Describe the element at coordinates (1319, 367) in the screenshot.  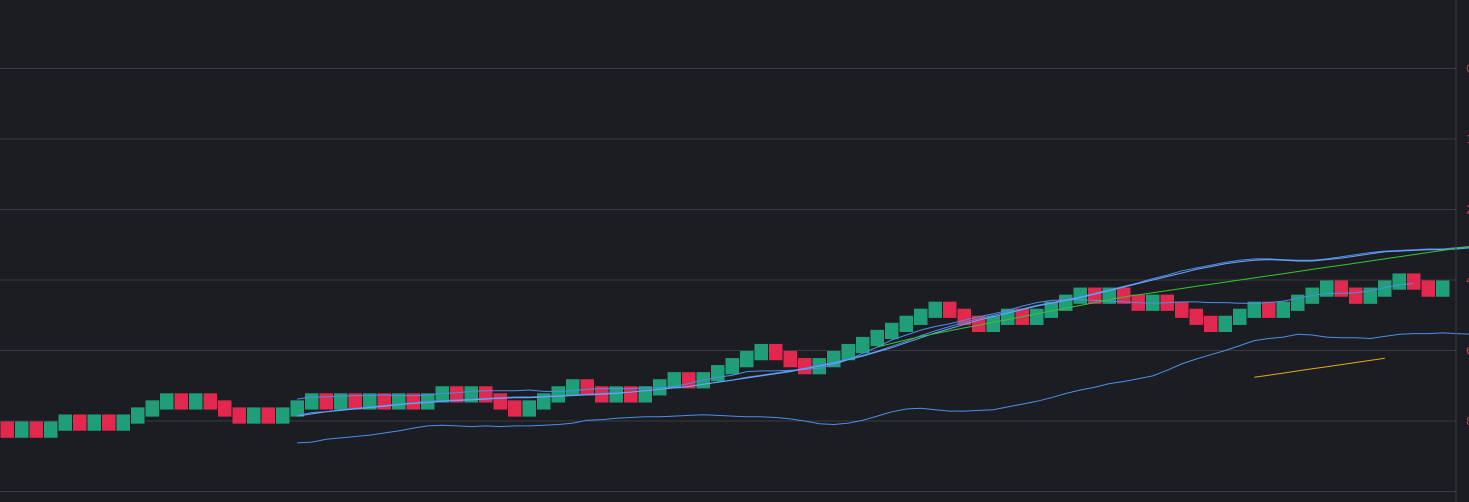
I see `moving-average-slow-line` at that location.